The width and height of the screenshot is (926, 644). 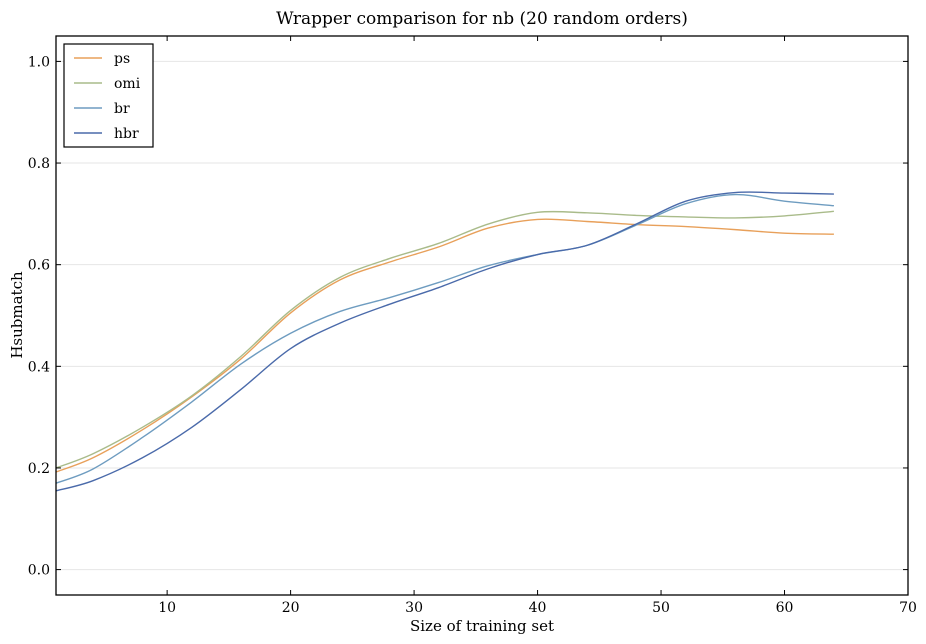 I want to click on x-tick-label: 60, so click(x=785, y=608).